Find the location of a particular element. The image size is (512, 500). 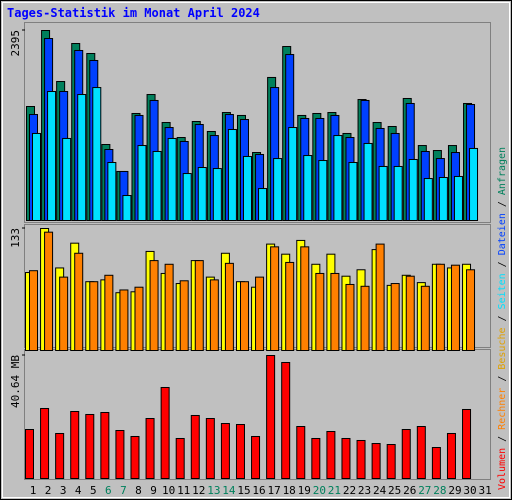

x-tick-label: 27 is located at coordinates (424, 490).